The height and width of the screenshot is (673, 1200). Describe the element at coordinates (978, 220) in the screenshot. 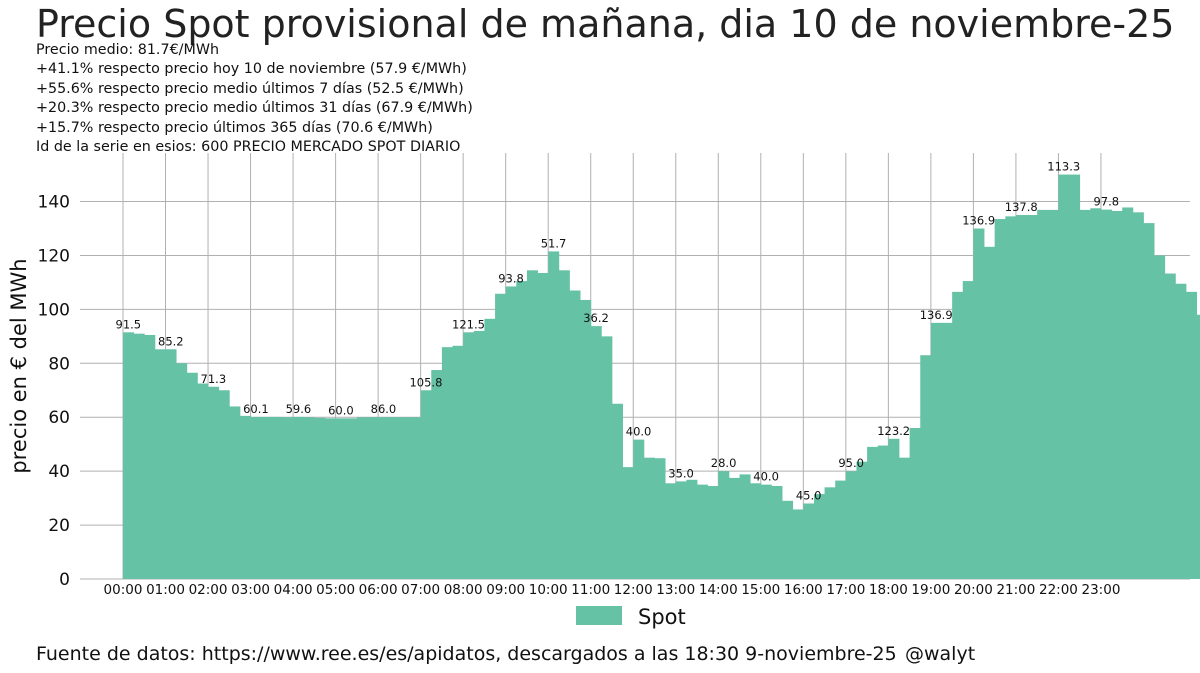

I see `data-label: 136.9` at that location.